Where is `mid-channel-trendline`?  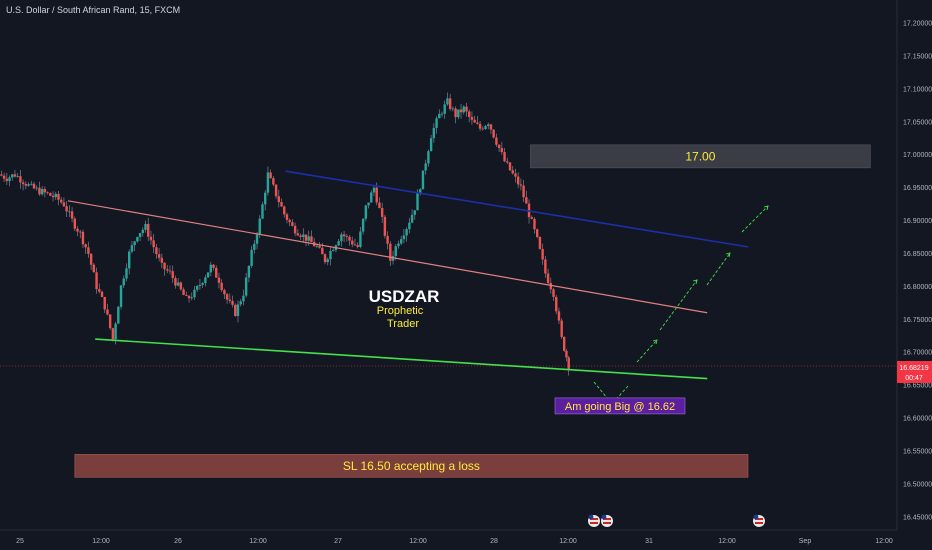 mid-channel-trendline is located at coordinates (387, 257).